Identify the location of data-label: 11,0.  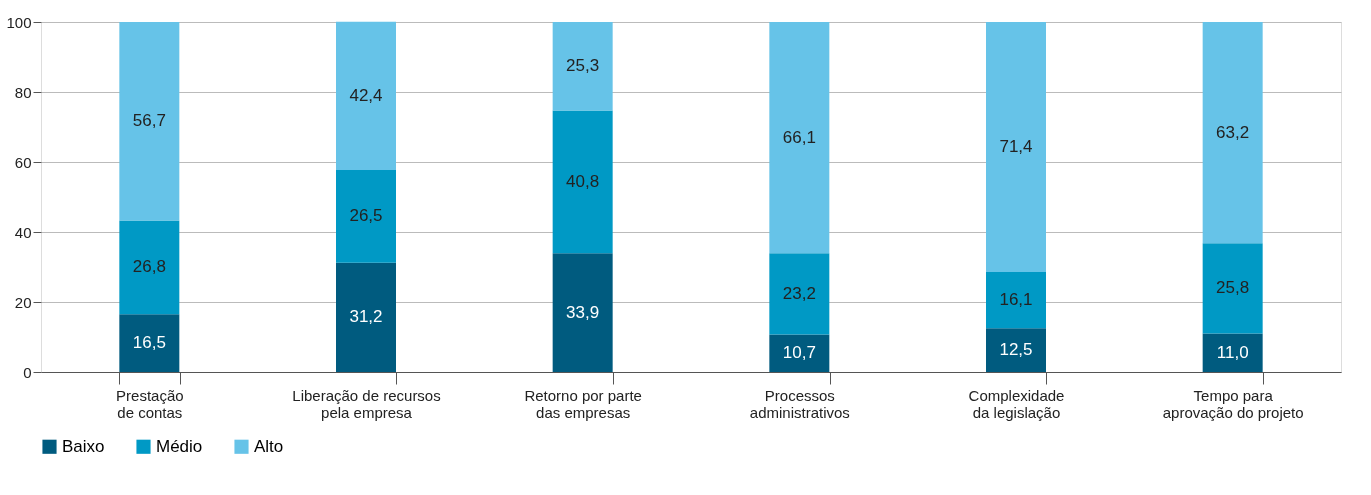
(1232, 352).